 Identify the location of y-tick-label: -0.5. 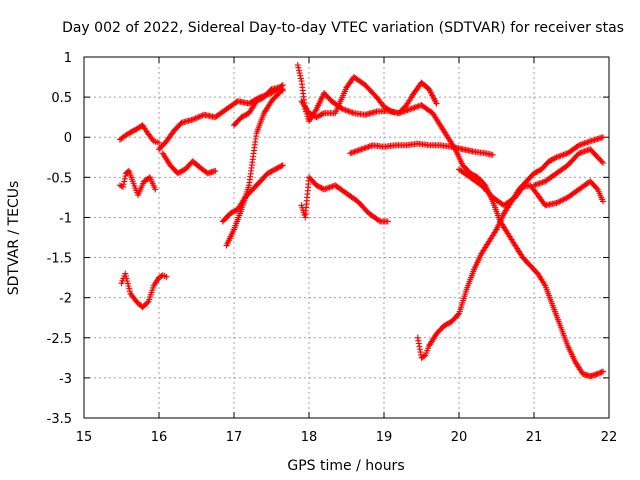
(59, 178).